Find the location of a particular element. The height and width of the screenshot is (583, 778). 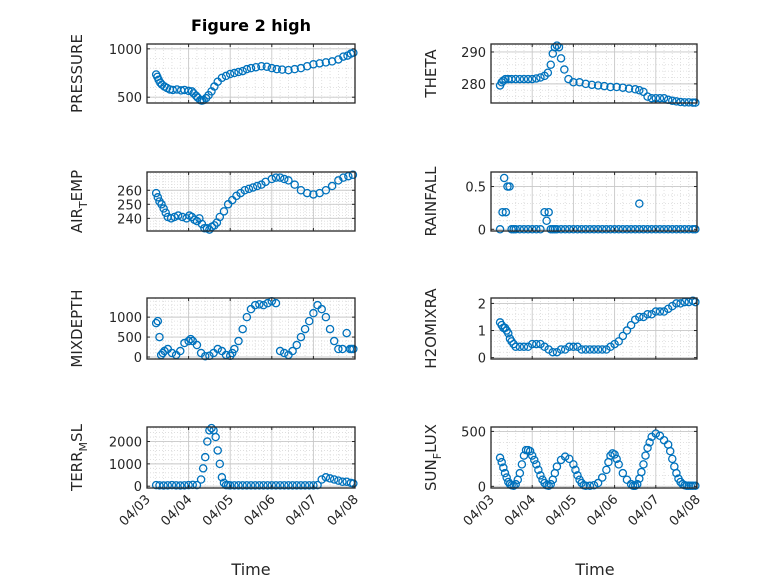

y-tick-label: 260 is located at coordinates (129, 191).